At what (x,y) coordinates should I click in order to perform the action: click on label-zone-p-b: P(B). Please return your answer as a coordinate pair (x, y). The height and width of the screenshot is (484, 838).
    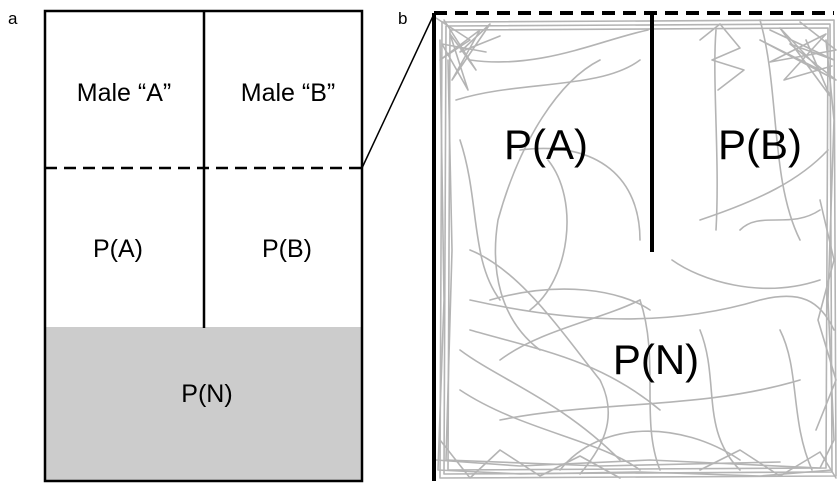
    Looking at the image, I should click on (287, 249).